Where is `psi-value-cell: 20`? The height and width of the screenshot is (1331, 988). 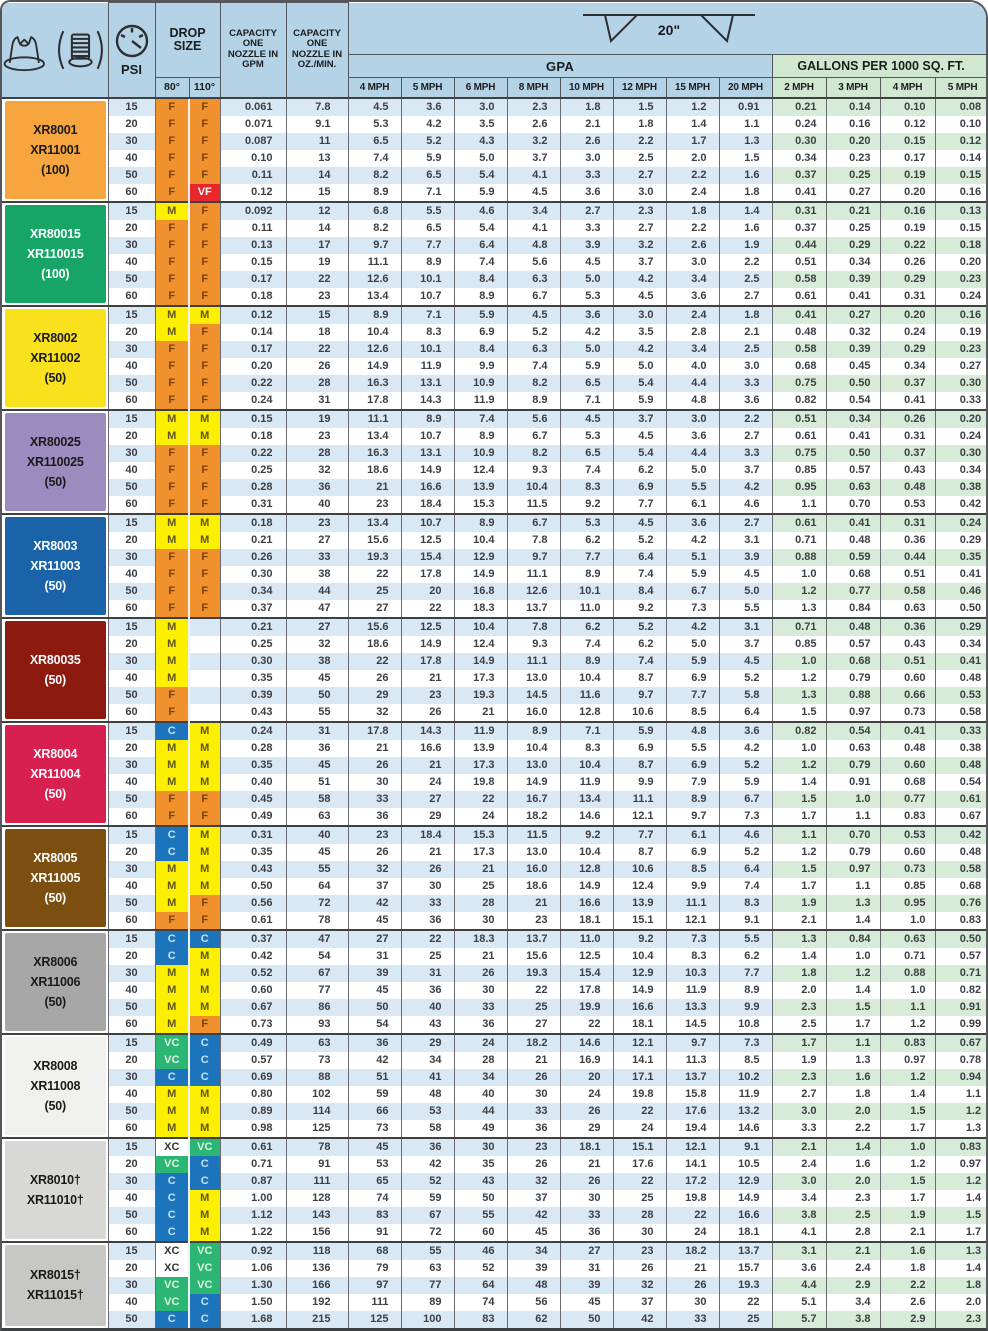
psi-value-cell: 20 is located at coordinates (131, 436).